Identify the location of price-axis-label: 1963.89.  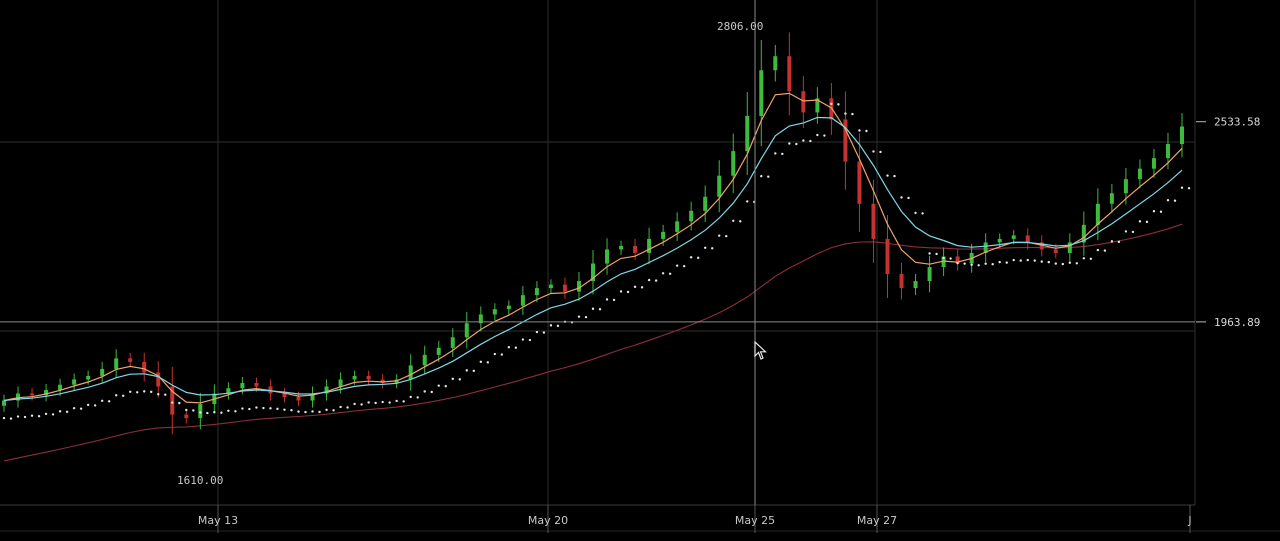
(1237, 322).